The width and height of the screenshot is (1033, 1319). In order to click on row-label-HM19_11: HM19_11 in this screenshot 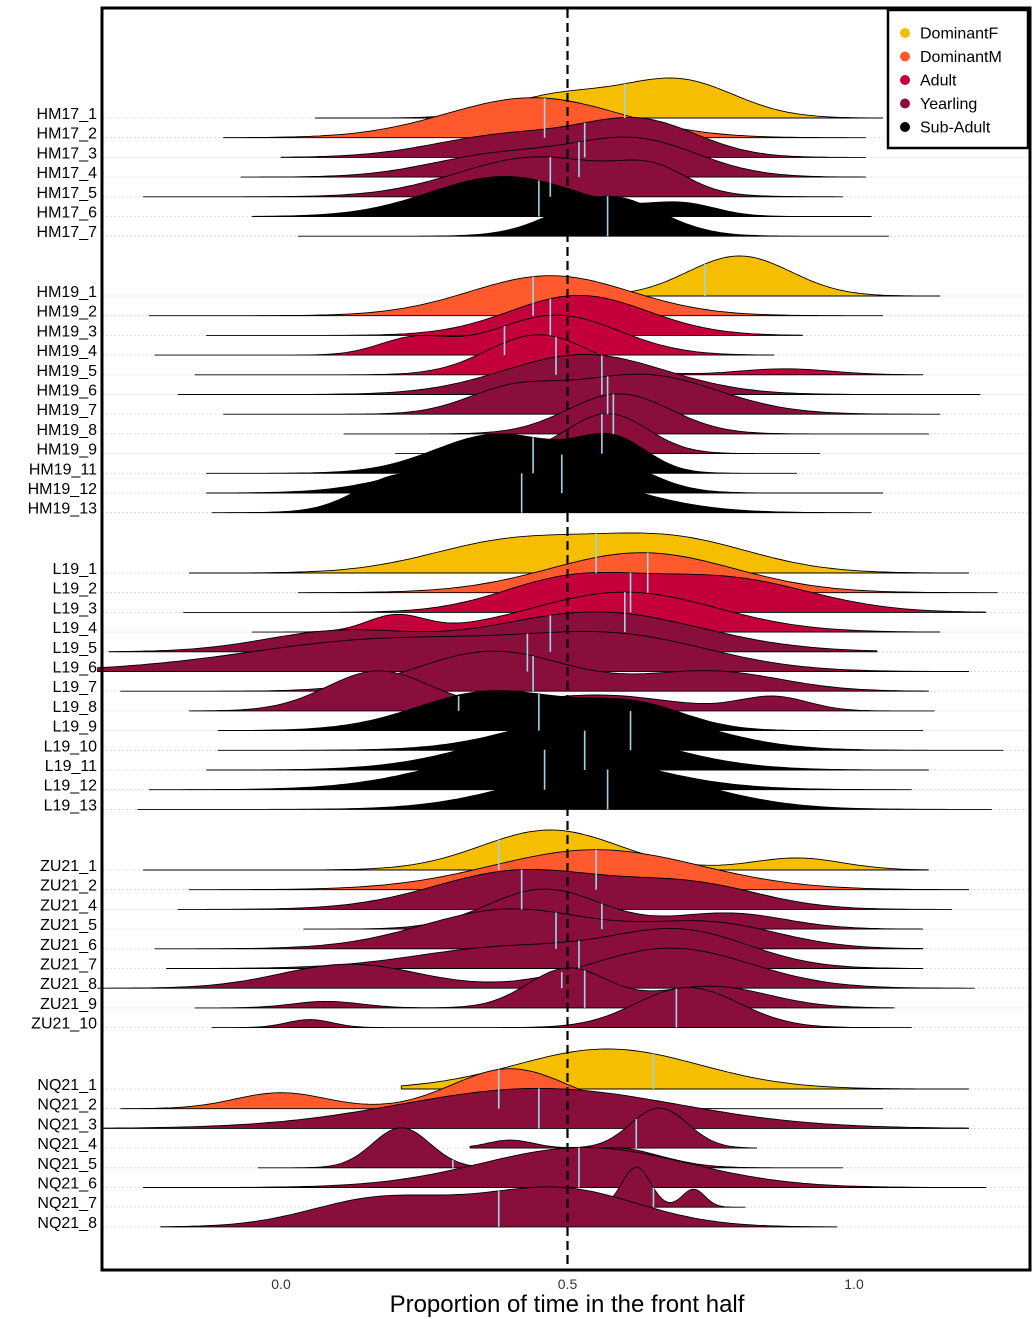, I will do `click(63, 469)`.